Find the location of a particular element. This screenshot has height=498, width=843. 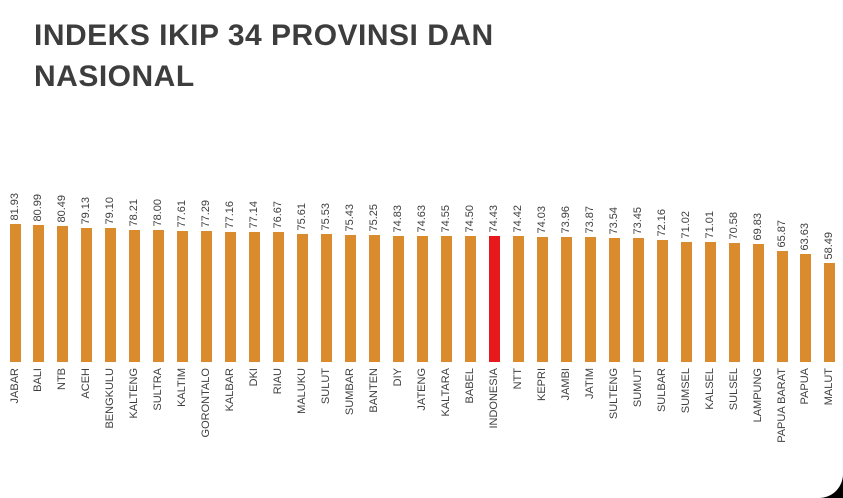

bar-group: 65.87 PAPUA BARAT is located at coordinates (782, 296).